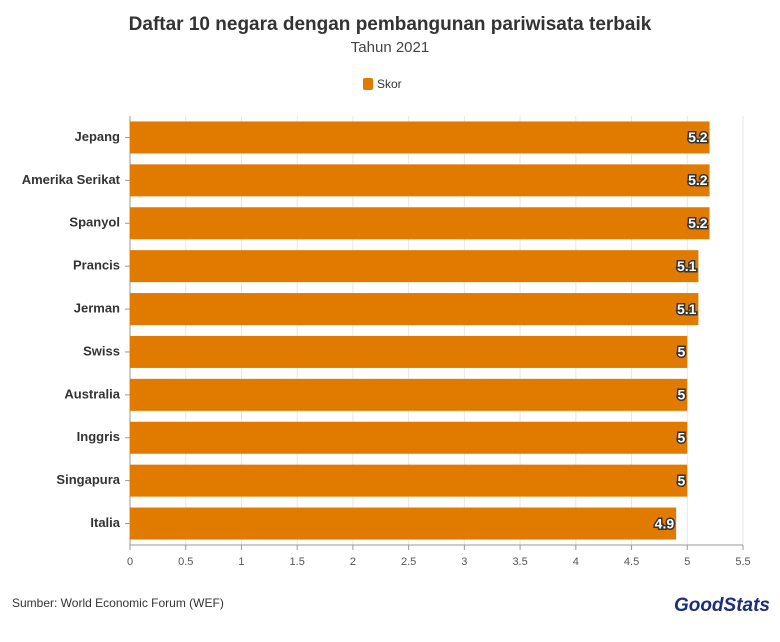 The image size is (780, 642). What do you see at coordinates (98, 436) in the screenshot?
I see `y-tick-label: Inggris` at bounding box center [98, 436].